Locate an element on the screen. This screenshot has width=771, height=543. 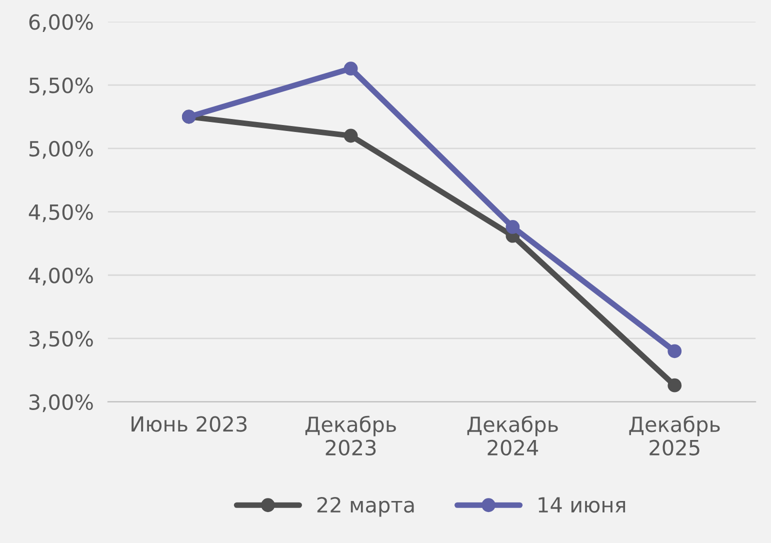
y-tick-label: 3,50% is located at coordinates (61, 339).